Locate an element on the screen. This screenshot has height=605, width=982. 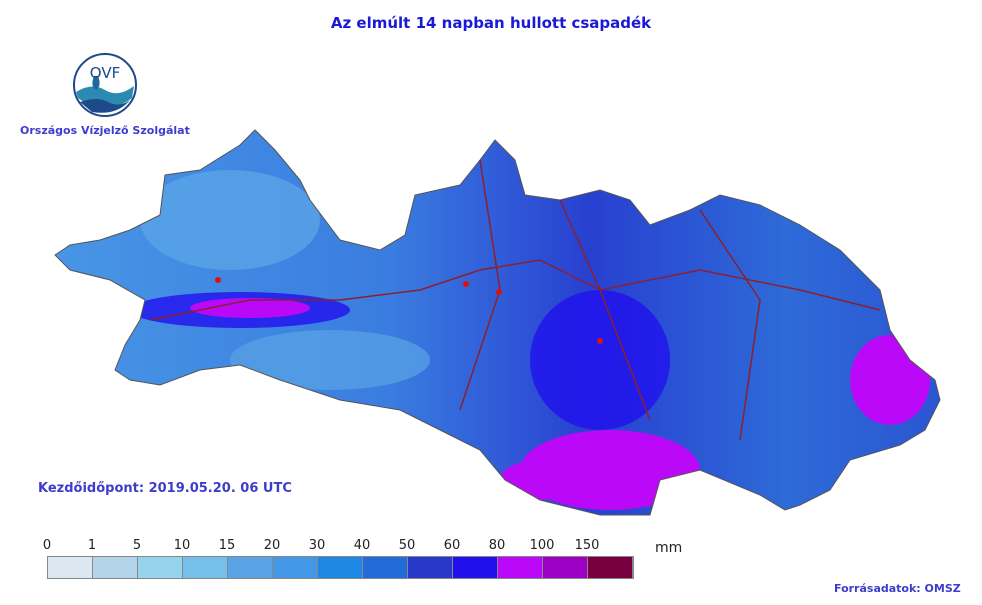
color-legend is located at coordinates (340, 567).